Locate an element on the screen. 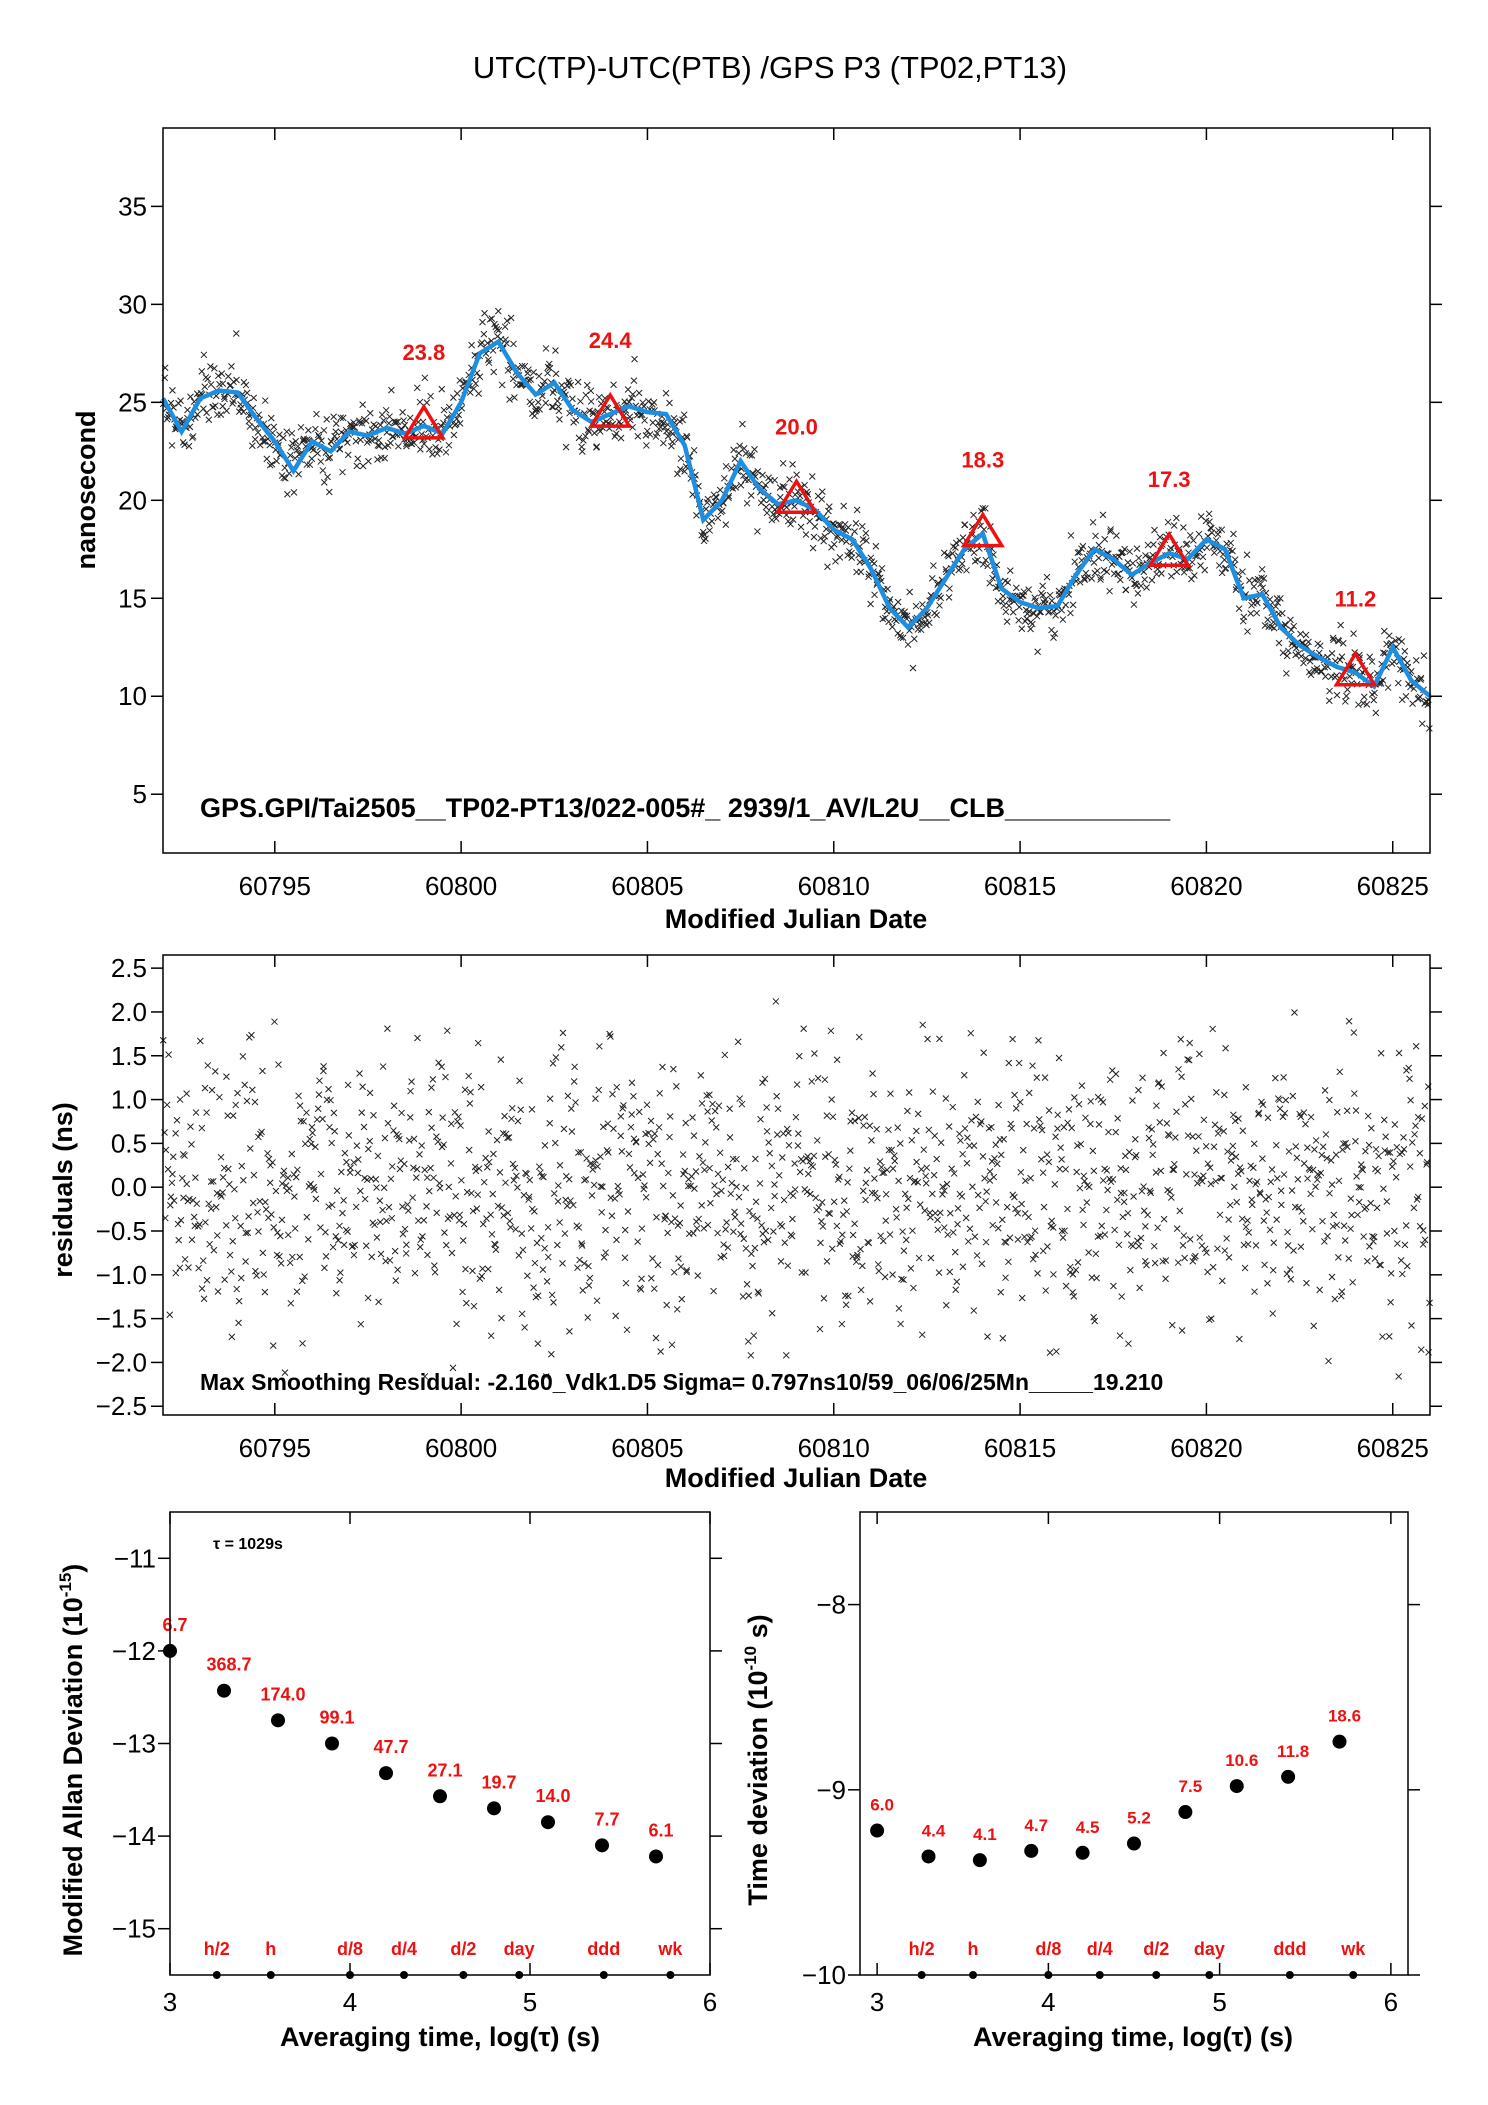 This screenshot has width=1488, height=2105. p2-ytick-label: 1.0 is located at coordinates (129, 1100).